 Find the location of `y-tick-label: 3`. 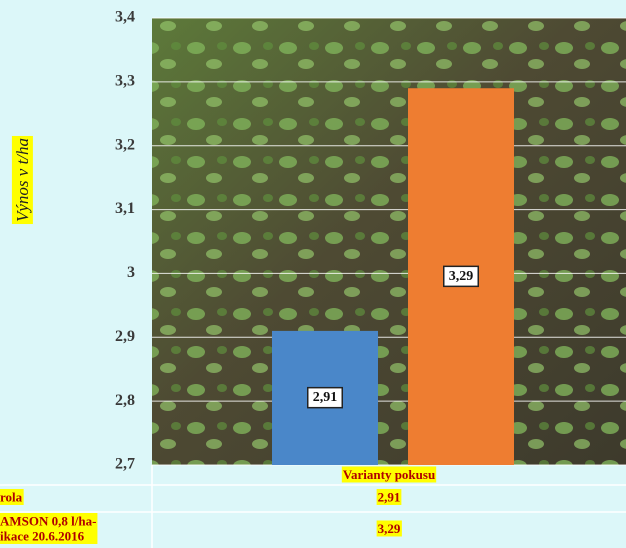

y-tick-label: 3 is located at coordinates (131, 272).